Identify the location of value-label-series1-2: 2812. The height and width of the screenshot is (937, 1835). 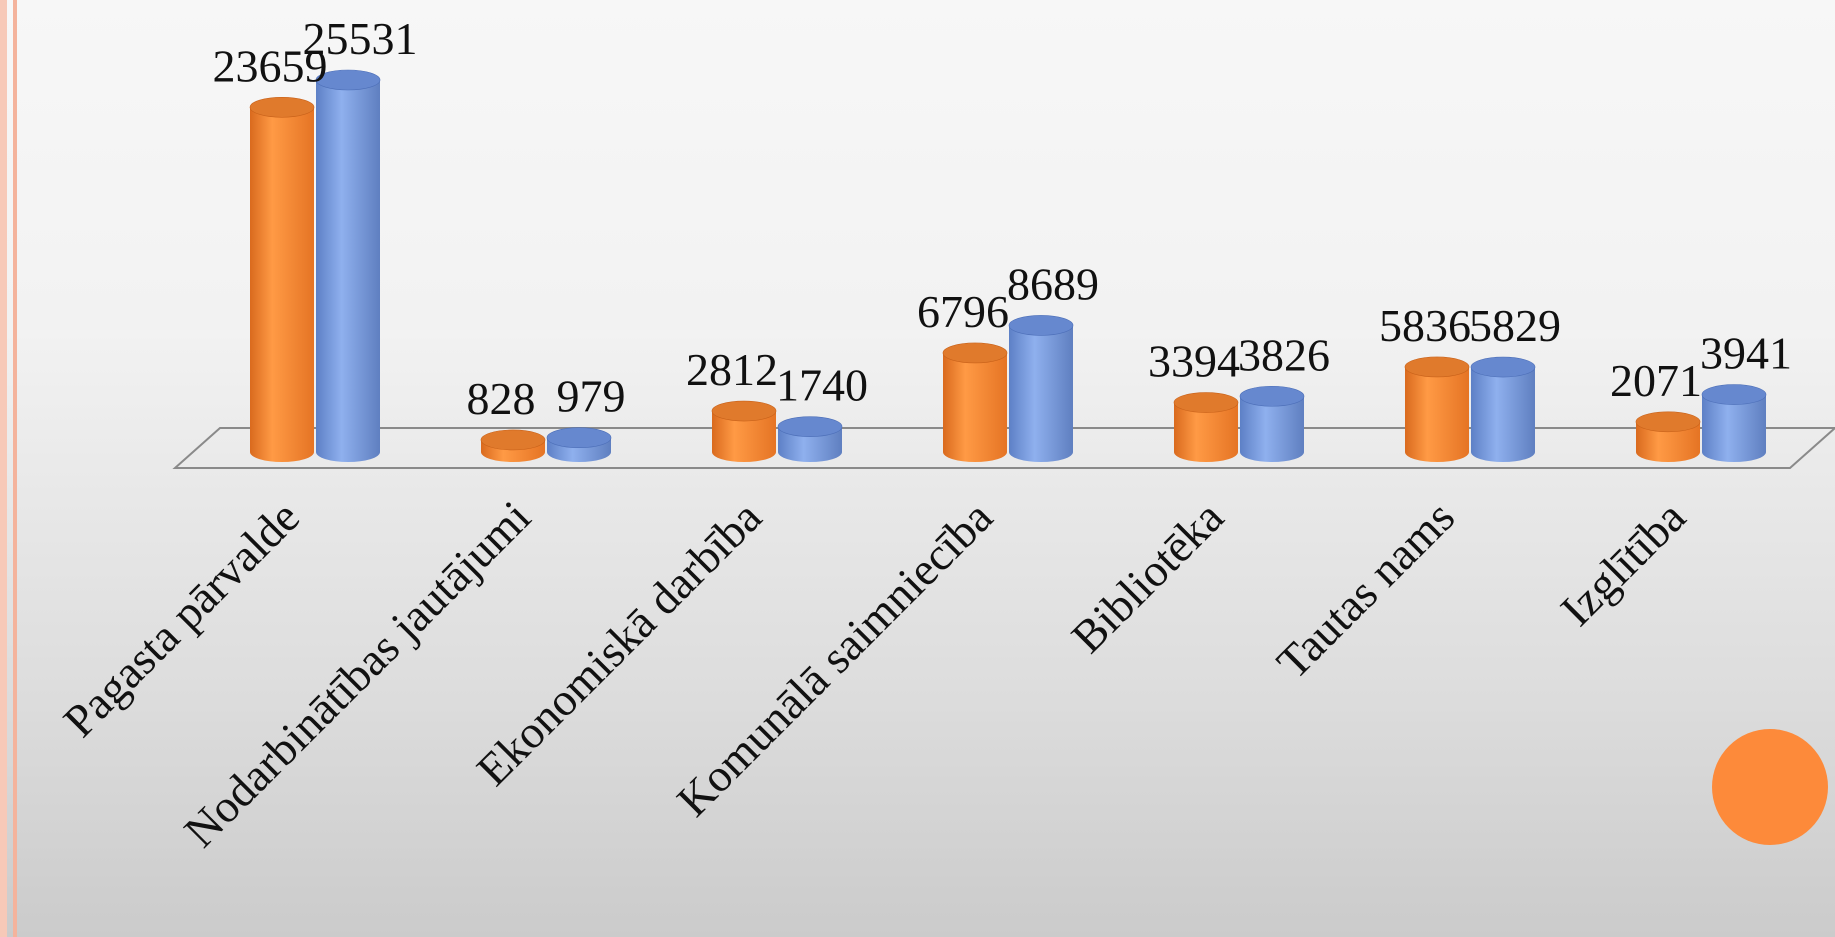
(732, 369).